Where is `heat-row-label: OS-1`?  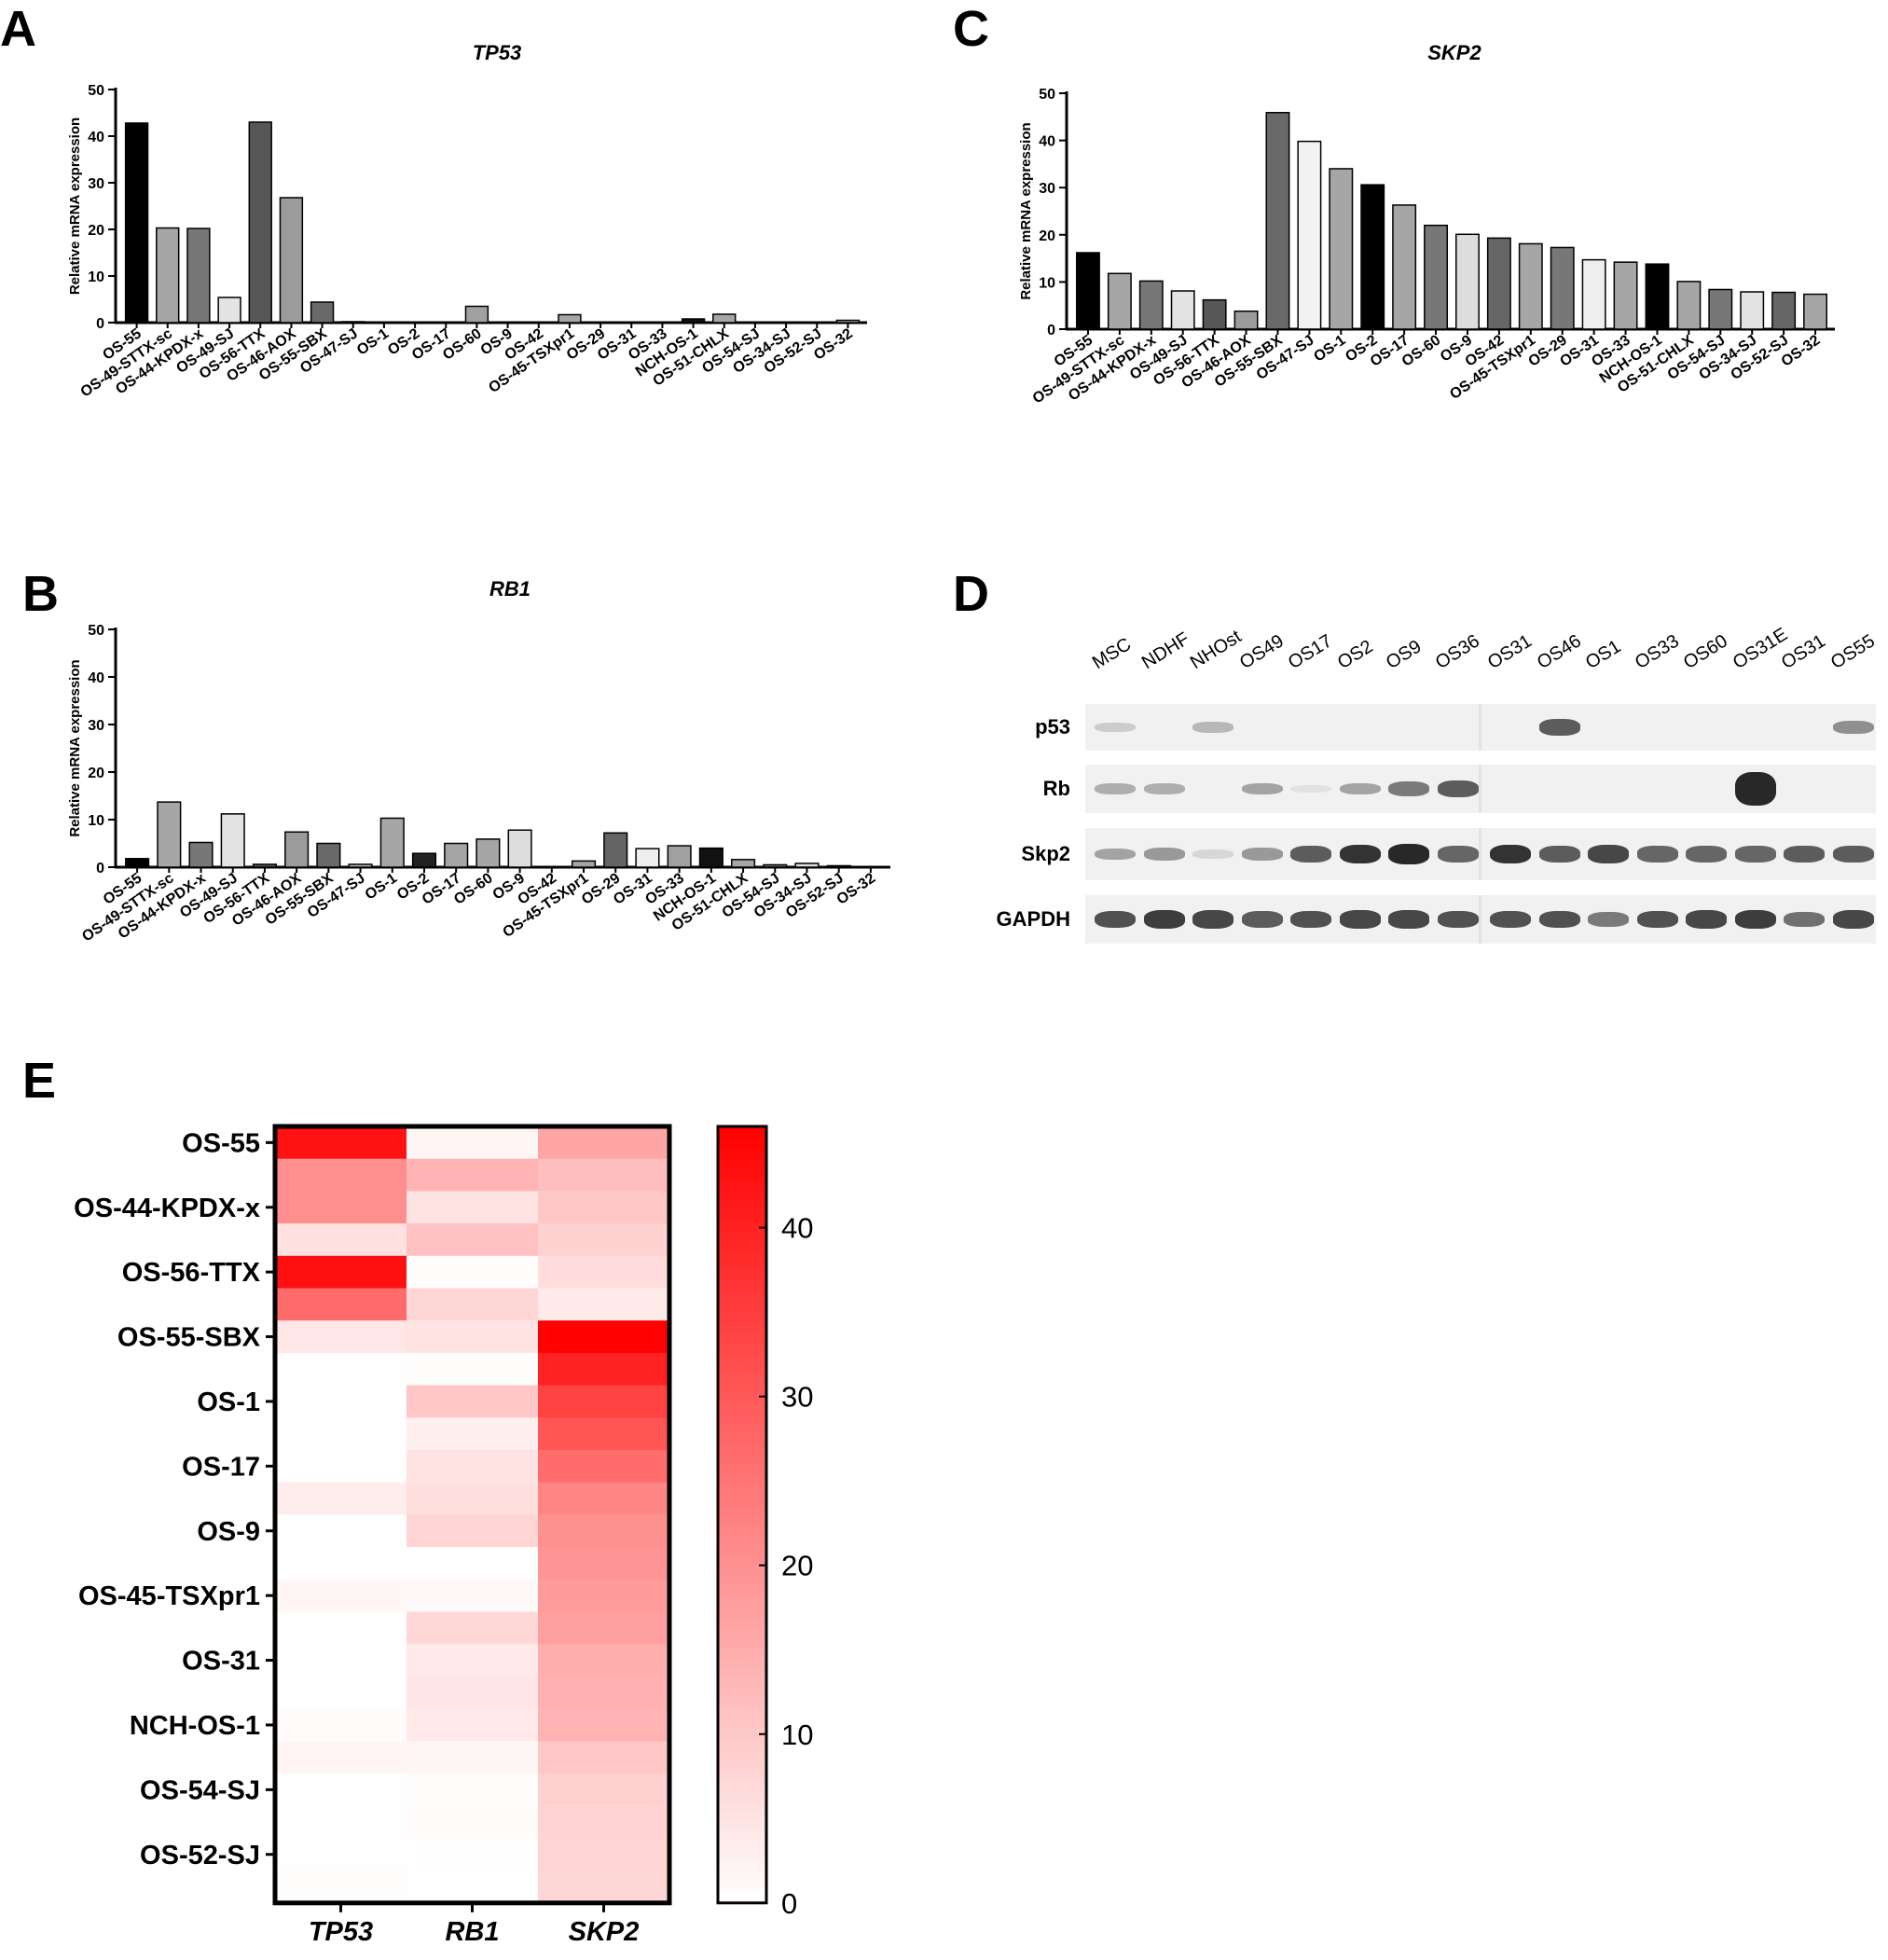 heat-row-label: OS-1 is located at coordinates (228, 1402).